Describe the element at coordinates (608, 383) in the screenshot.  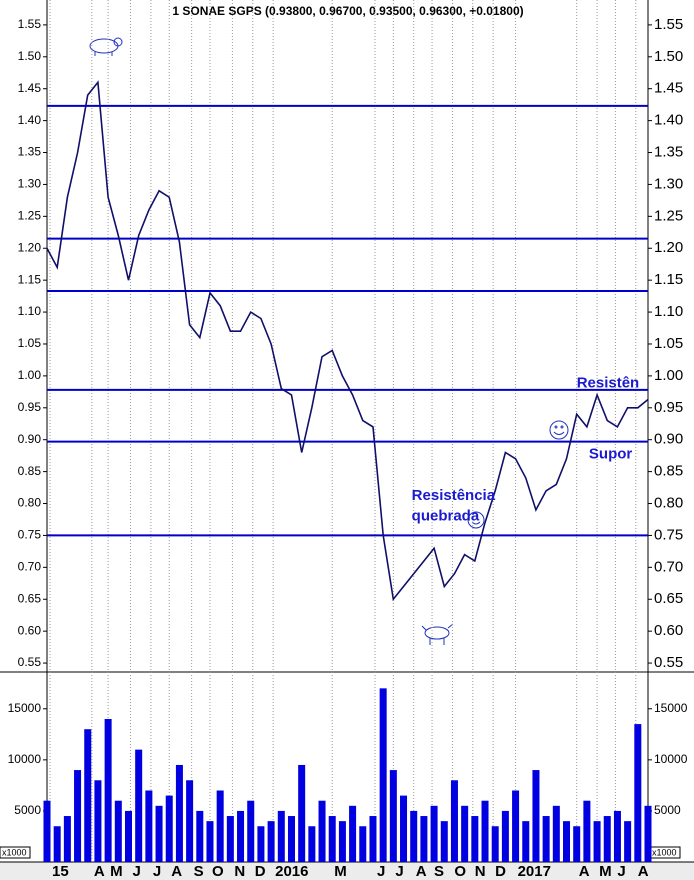
I see `annotation: Resistên` at that location.